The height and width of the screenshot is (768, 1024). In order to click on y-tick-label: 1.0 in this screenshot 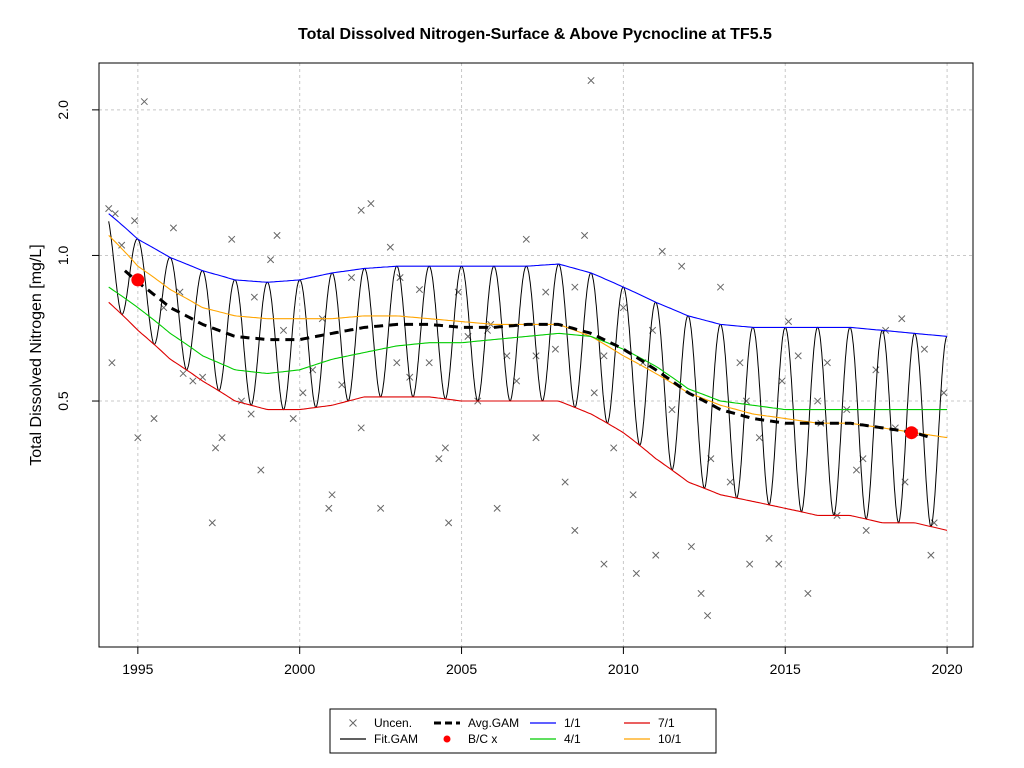, I will do `click(63, 256)`.